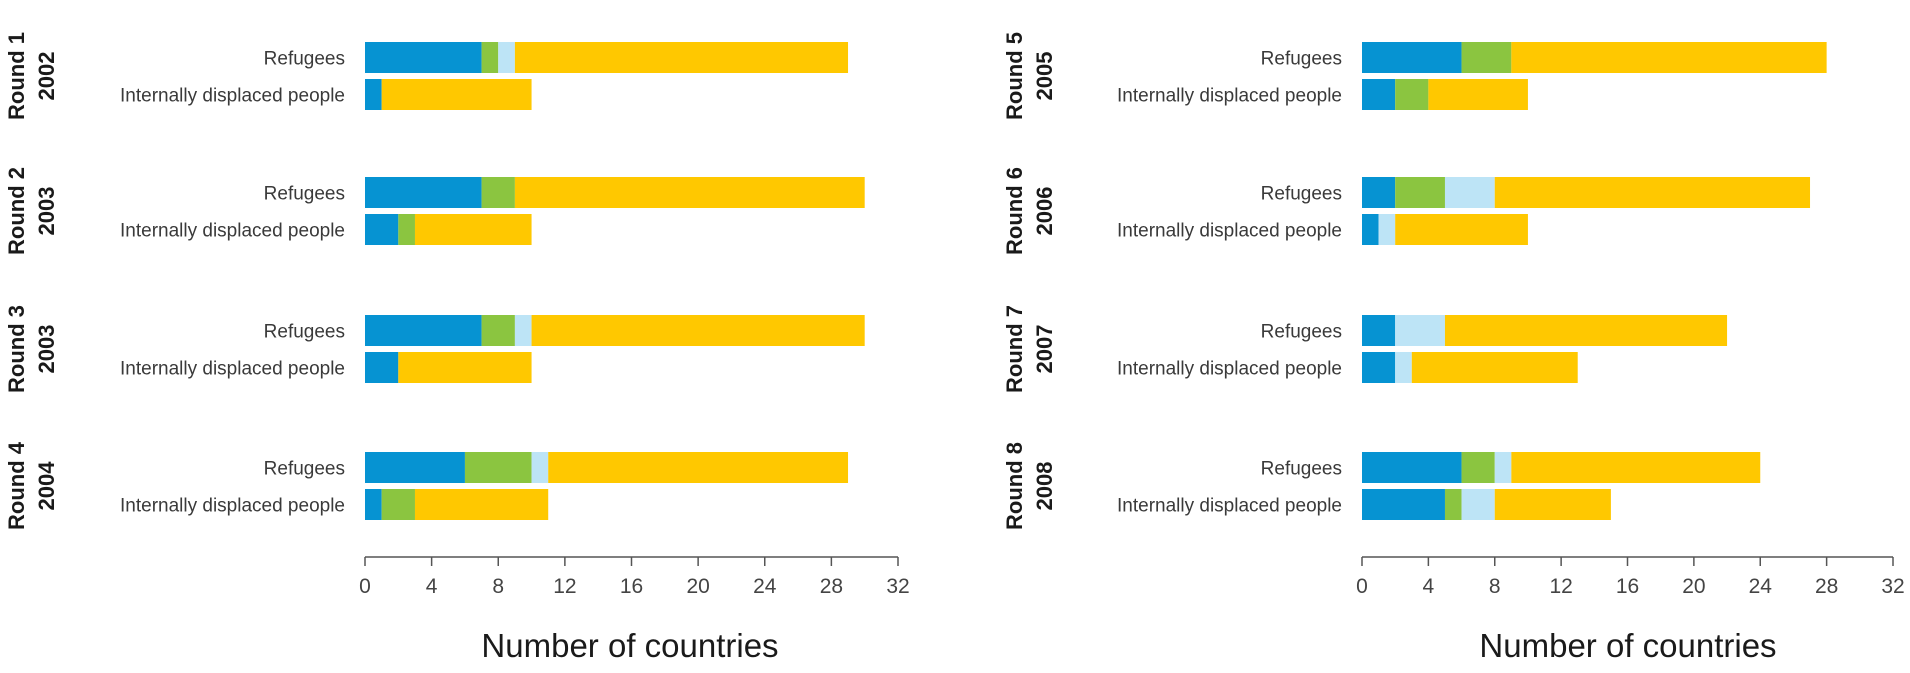 This screenshot has width=1910, height=673. What do you see at coordinates (1014, 349) in the screenshot?
I see `round-label: Round 7` at bounding box center [1014, 349].